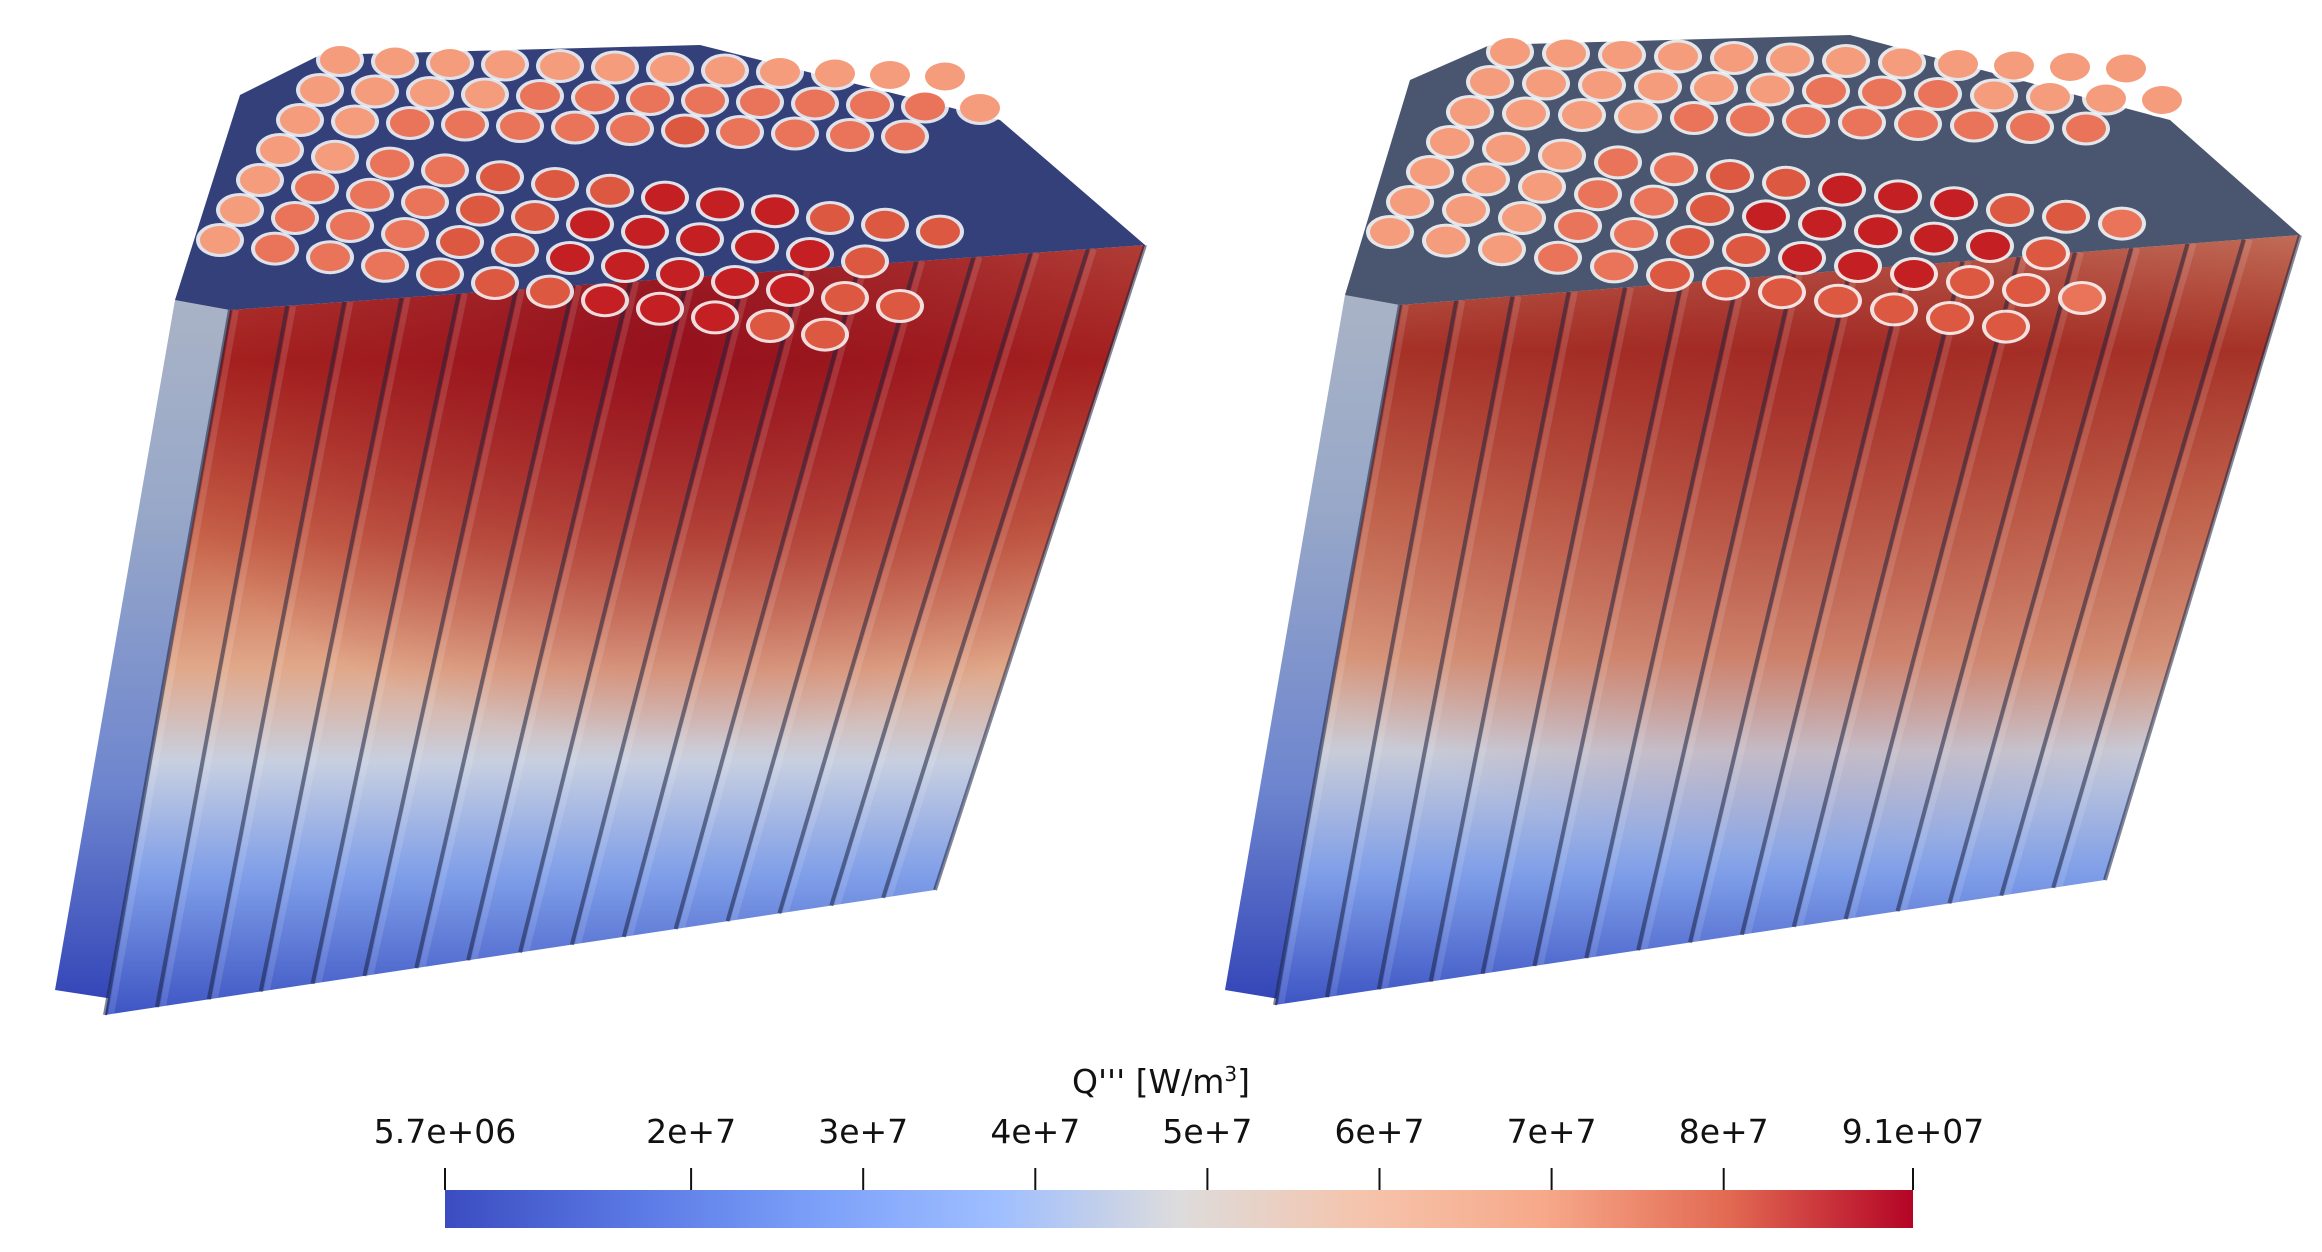  Describe the element at coordinates (1161, 1081) in the screenshot. I see `colorbar-title: Q''' [W/m3]` at that location.